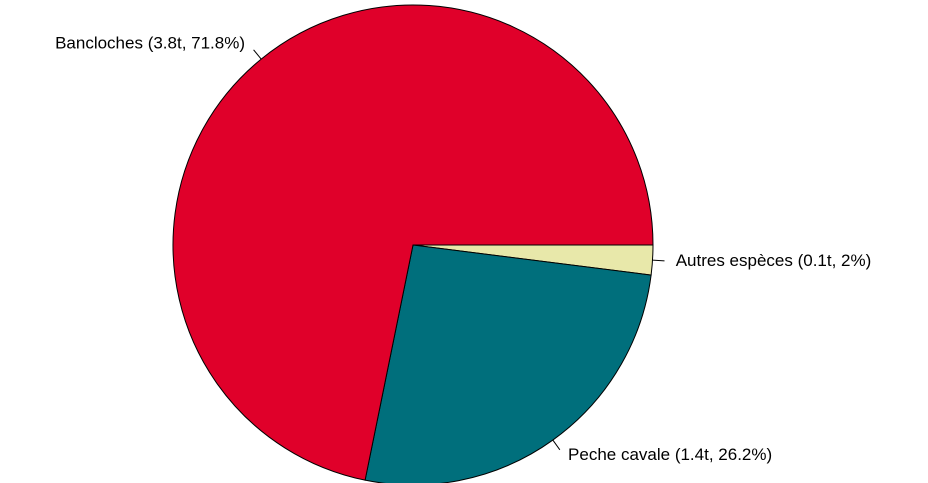 The height and width of the screenshot is (483, 928). What do you see at coordinates (670, 454) in the screenshot?
I see `slice-label: Peche cavale (1.4t, 26.2%)` at bounding box center [670, 454].